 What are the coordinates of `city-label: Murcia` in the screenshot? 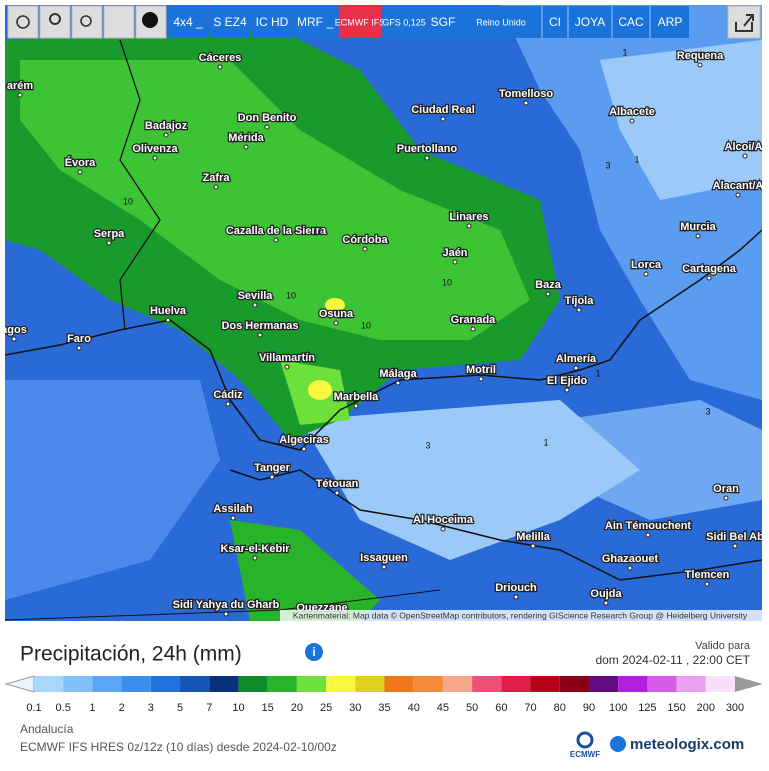 It's located at (698, 227).